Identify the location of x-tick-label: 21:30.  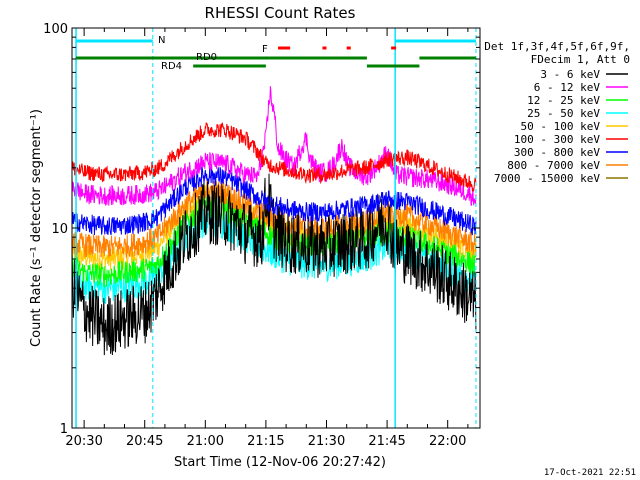
(326, 441).